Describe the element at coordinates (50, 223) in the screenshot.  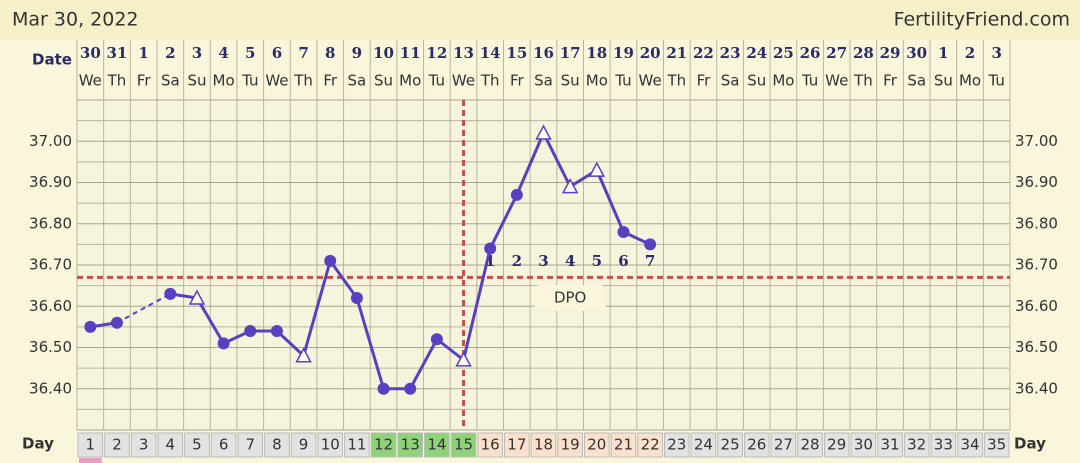
I see `y-tick-label: 36.80` at that location.